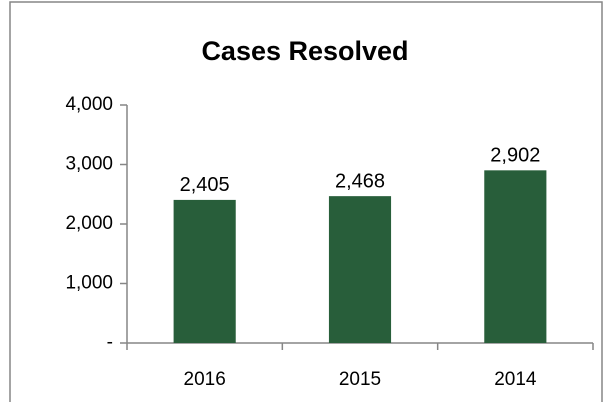  Describe the element at coordinates (89, 104) in the screenshot. I see `y-tick-label: 4,000` at that location.